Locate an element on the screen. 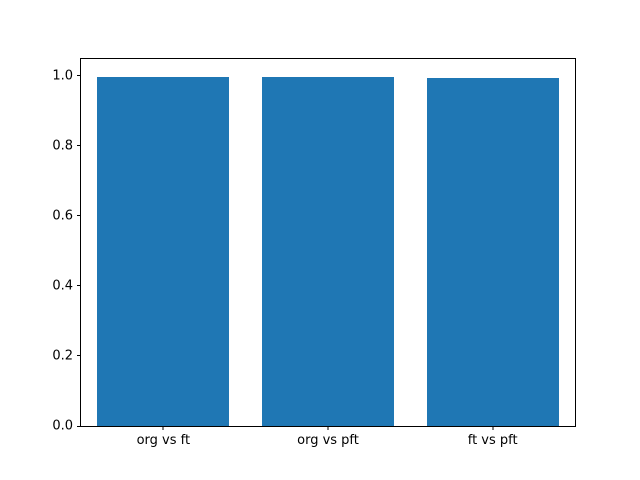 The width and height of the screenshot is (640, 480). y-tick-label: 0.4 is located at coordinates (62, 286).